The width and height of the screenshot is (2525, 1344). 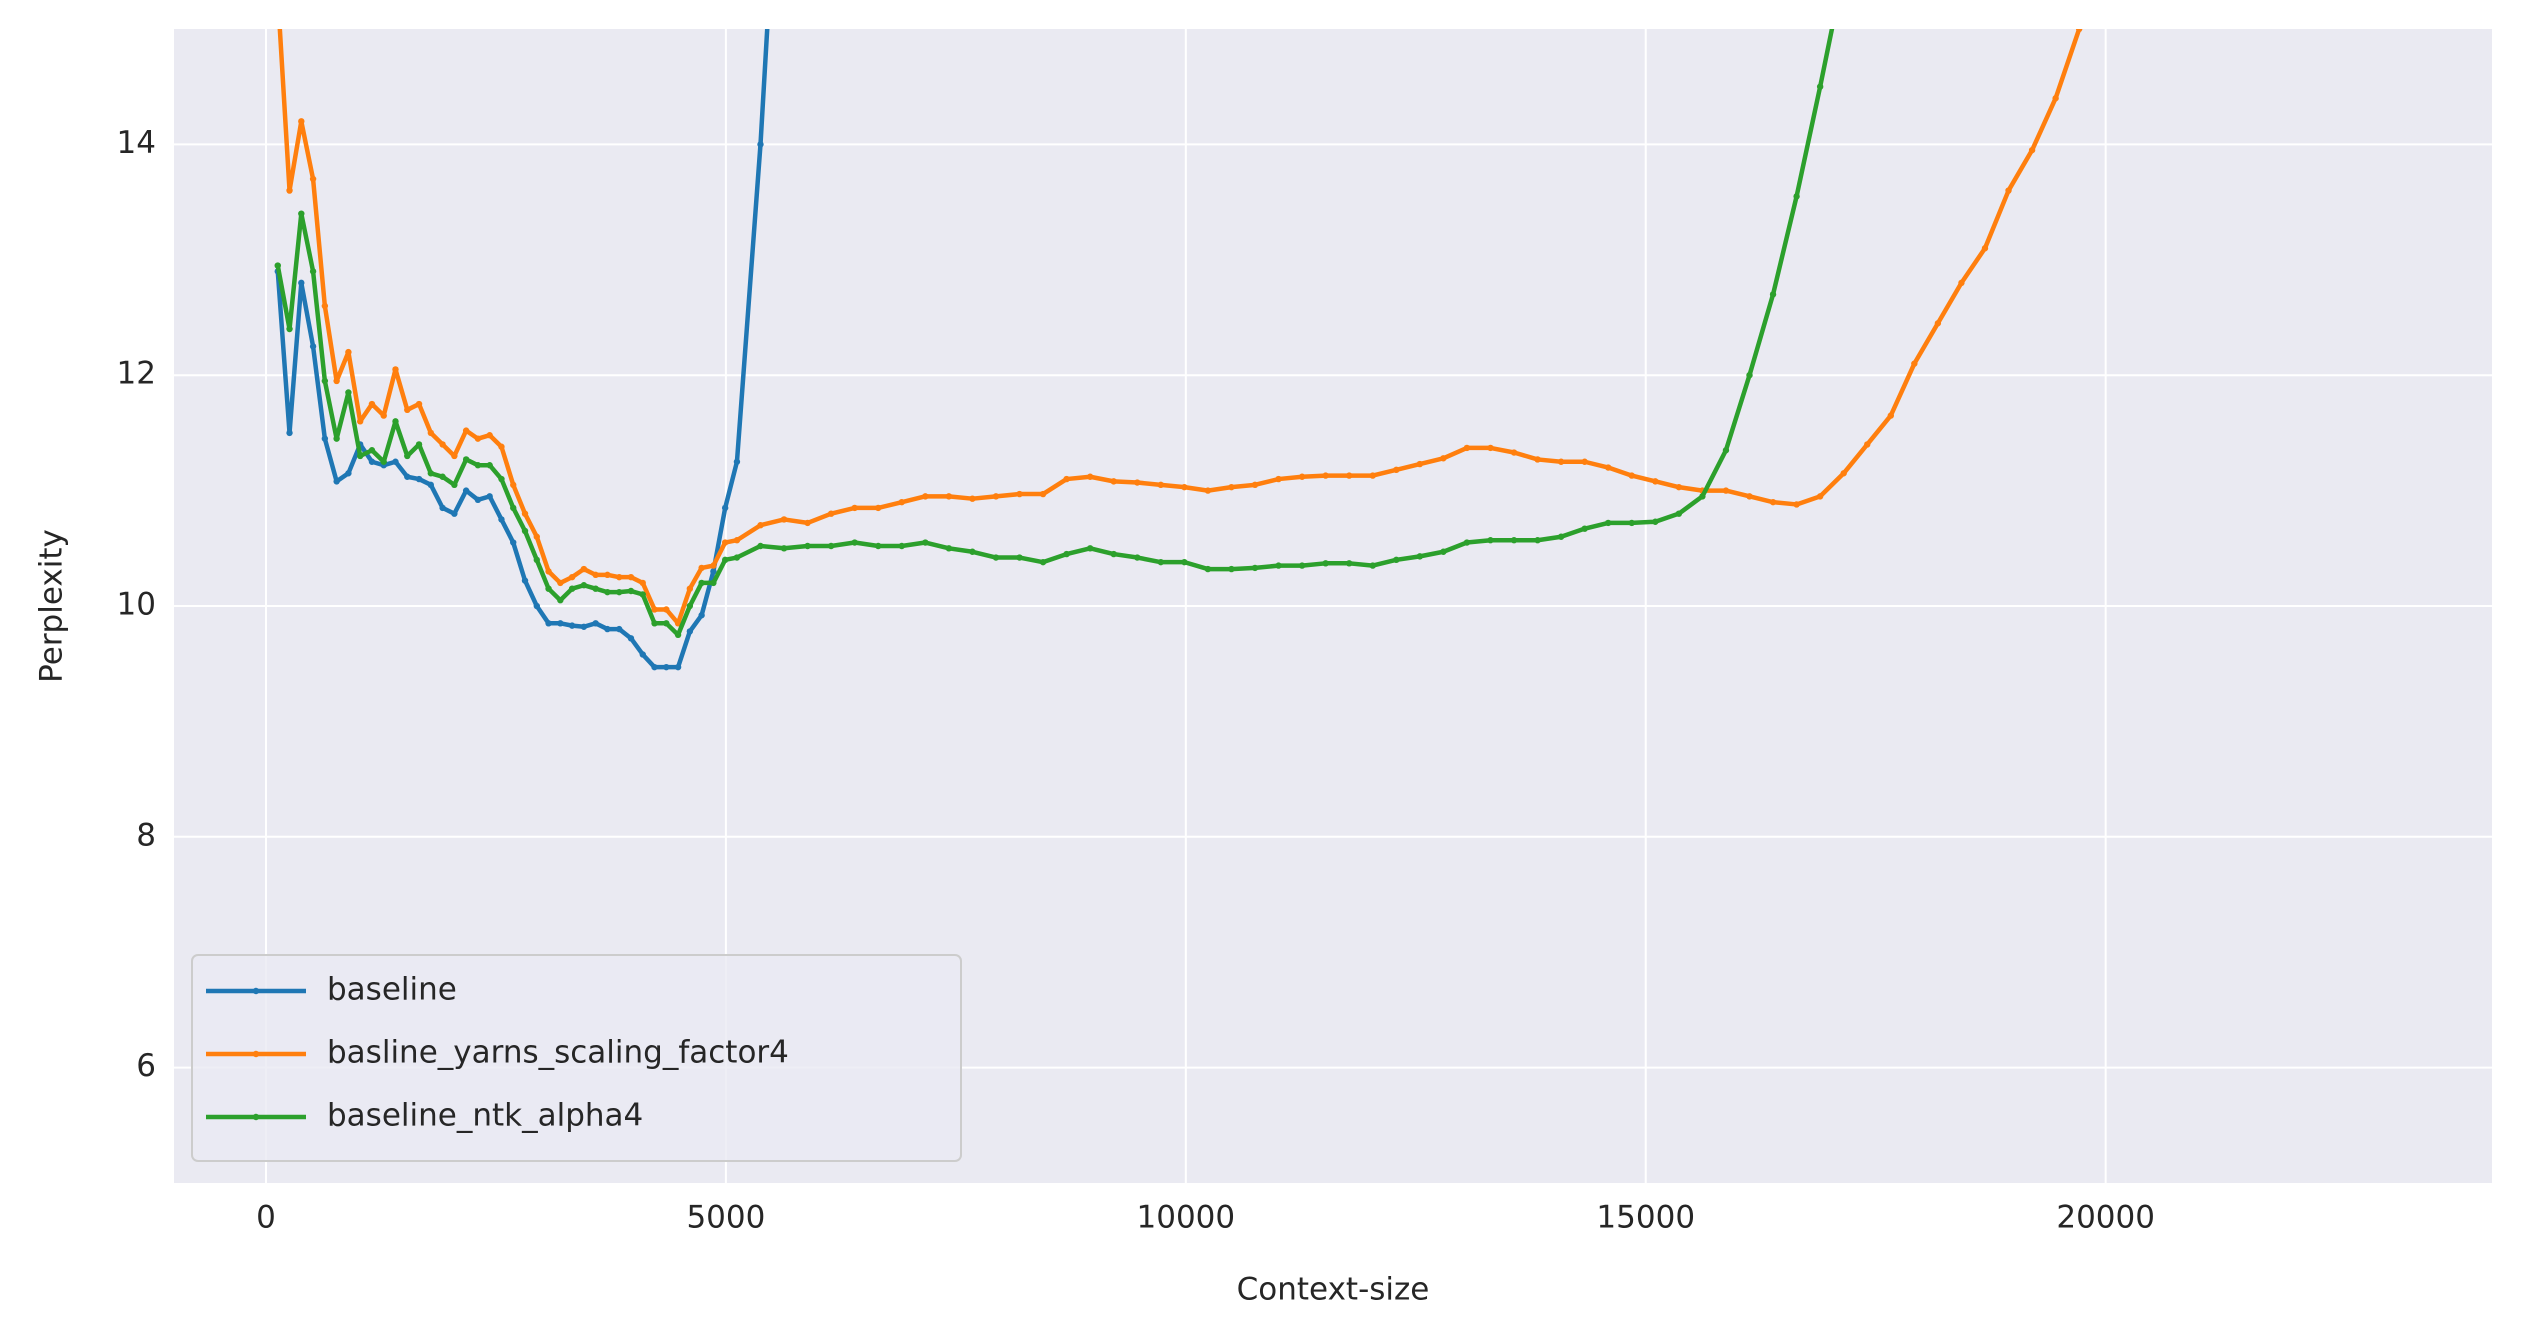 I want to click on y-tick-label: 6, so click(x=146, y=1066).